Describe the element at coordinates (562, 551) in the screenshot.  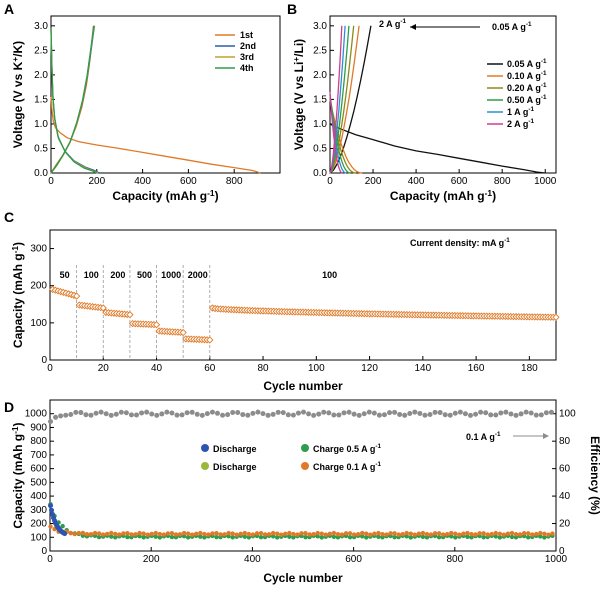
I see `y2-tick-label: 0` at that location.